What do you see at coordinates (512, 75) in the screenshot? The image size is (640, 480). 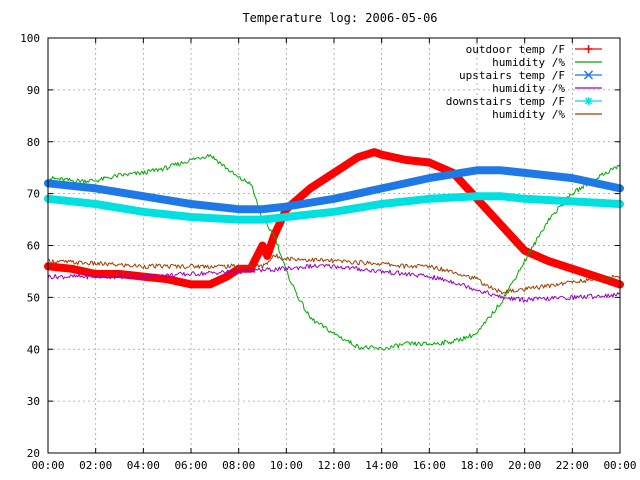 I see `legend-label: upstairs temp /F` at bounding box center [512, 75].